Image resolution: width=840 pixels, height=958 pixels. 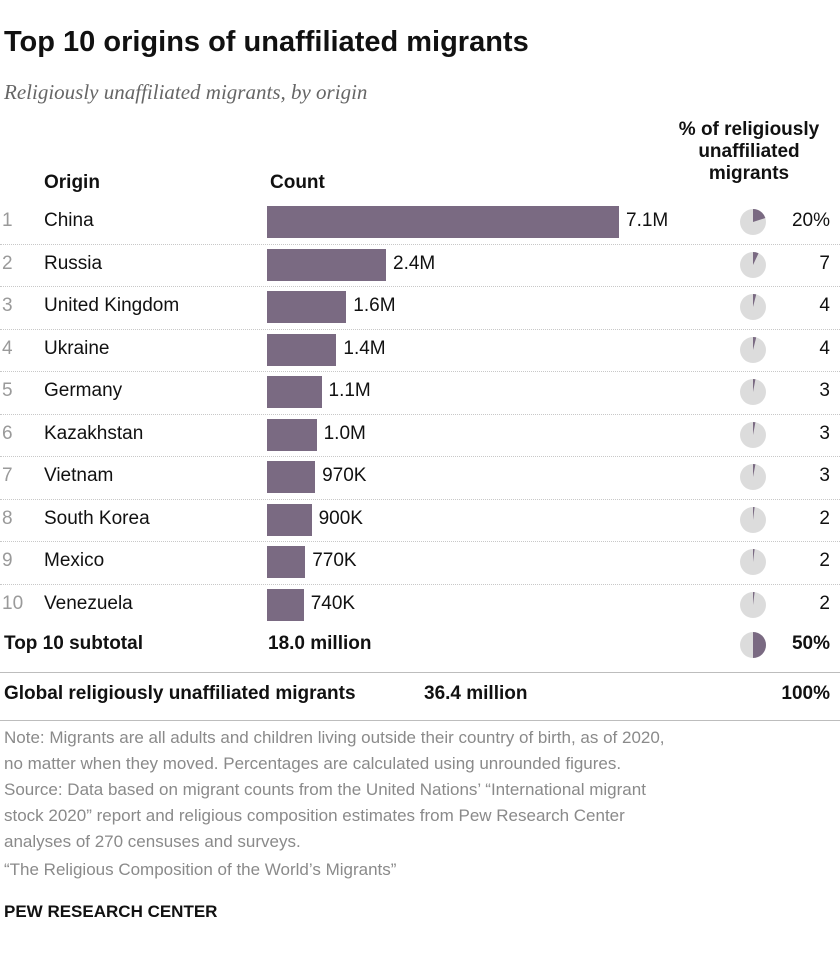 What do you see at coordinates (374, 305) in the screenshot?
I see `bar-value-label: 1.6M` at bounding box center [374, 305].